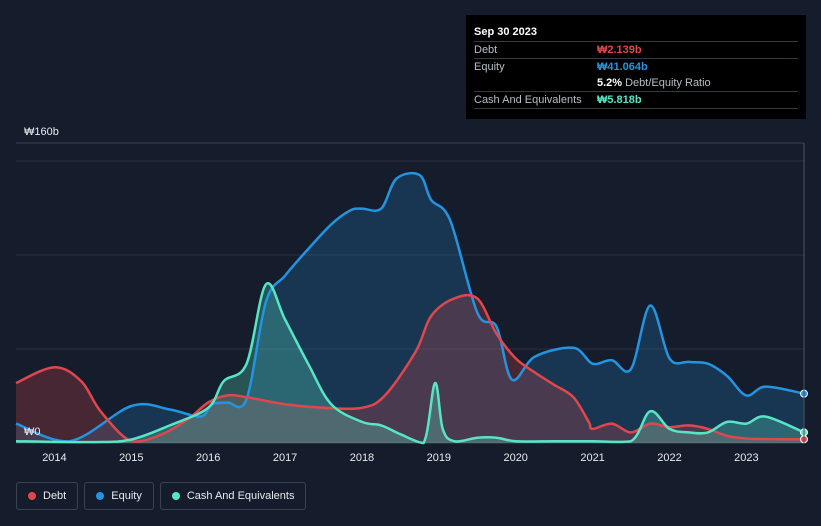 Image resolution: width=821 pixels, height=526 pixels. Describe the element at coordinates (746, 458) in the screenshot. I see `x-tick-label: 2023` at that location.